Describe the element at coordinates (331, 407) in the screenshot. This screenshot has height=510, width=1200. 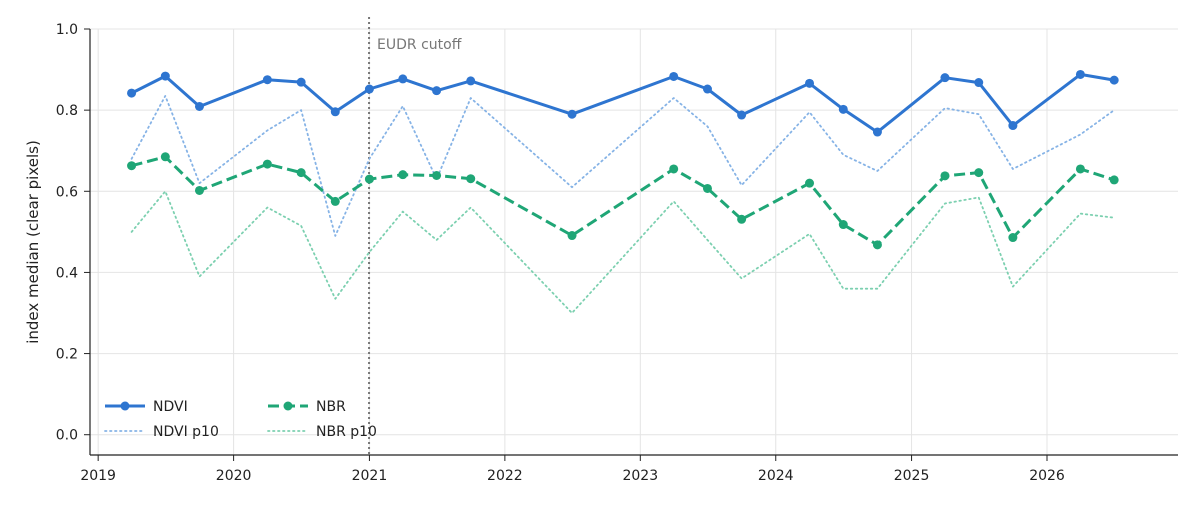
I see `legend-label-nbr: NBR` at that location.